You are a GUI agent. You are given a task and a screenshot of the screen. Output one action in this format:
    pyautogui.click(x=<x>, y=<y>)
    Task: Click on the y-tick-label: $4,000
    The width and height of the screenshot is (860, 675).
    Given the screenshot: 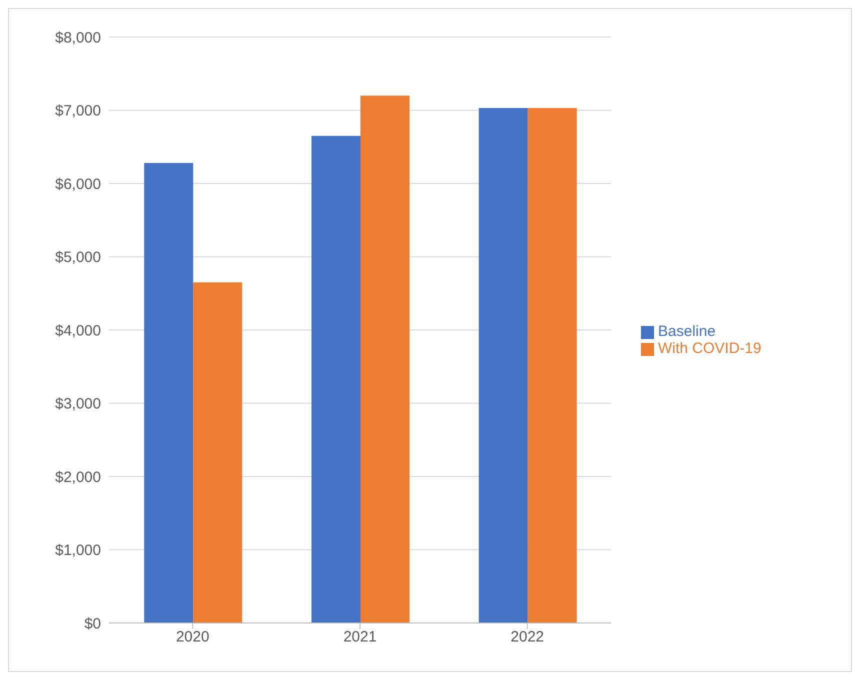 What is the action you would take?
    pyautogui.click(x=78, y=331)
    